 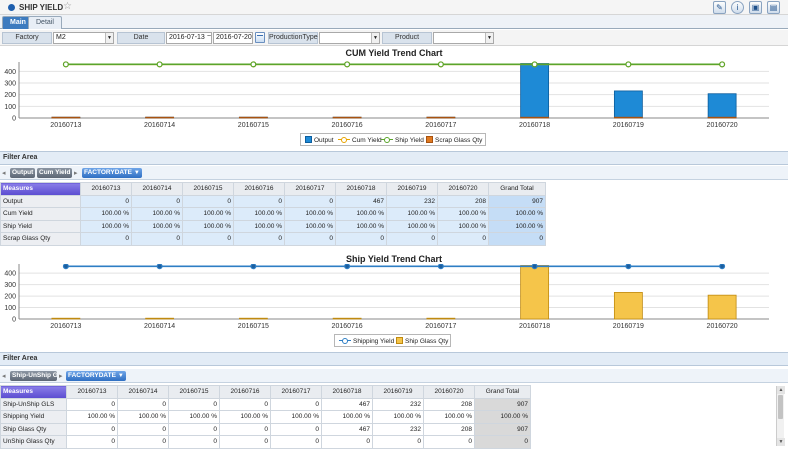 What do you see at coordinates (781, 390) in the screenshot?
I see `scroll-up-icon: ▲` at bounding box center [781, 390].